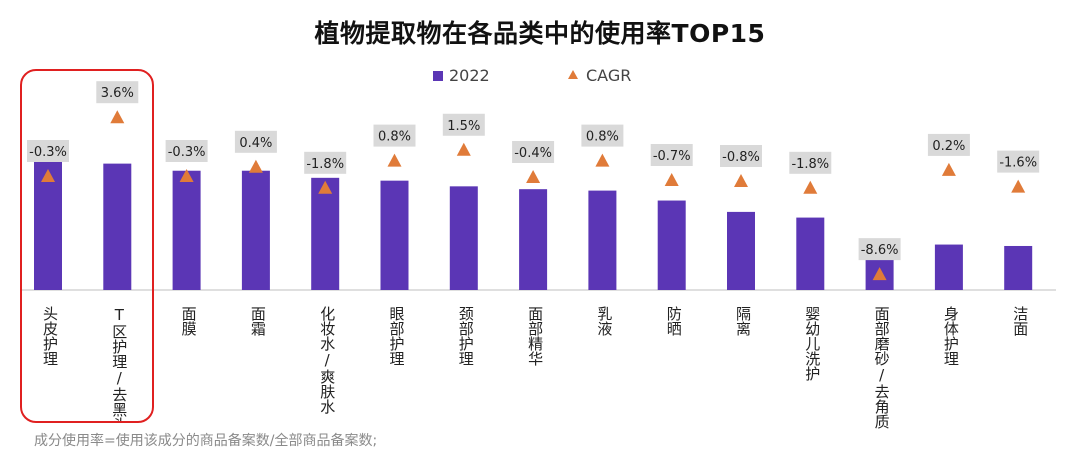  I want to click on x-tick-label: 乳液, so click(604, 321).